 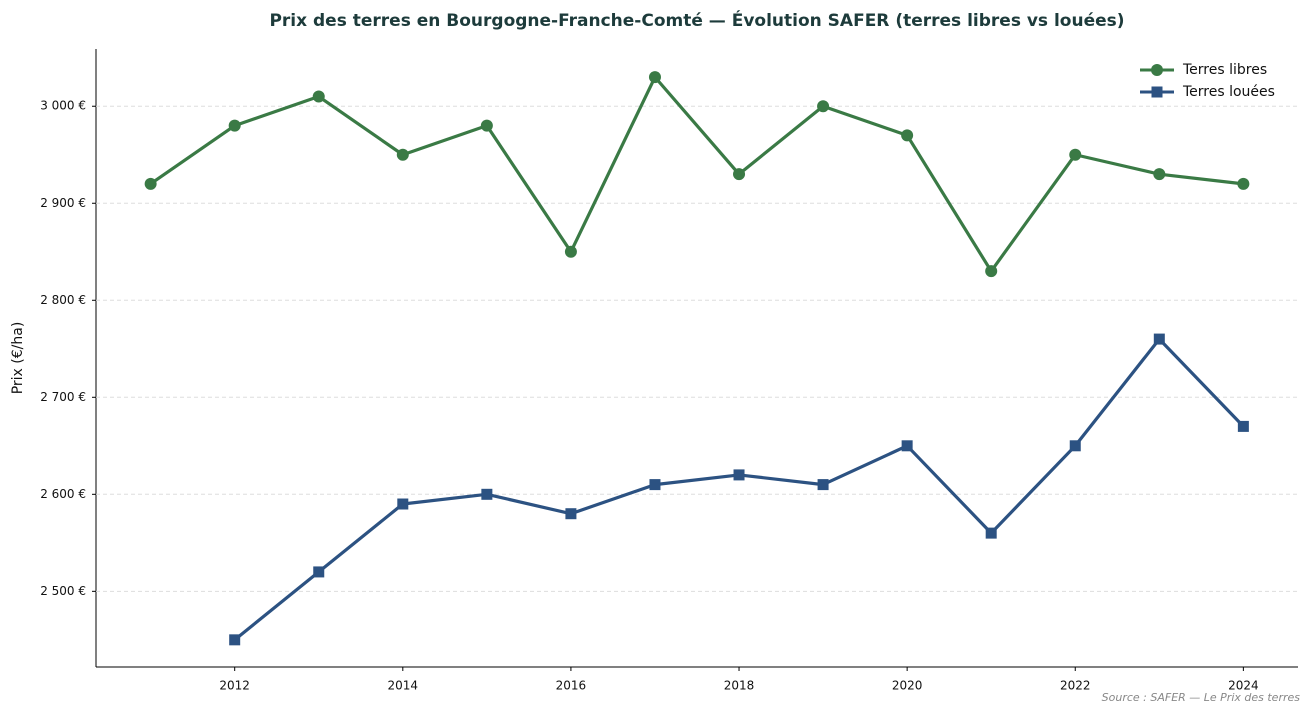 I want to click on y-tick-label: 2 600 €, so click(x=63, y=494).